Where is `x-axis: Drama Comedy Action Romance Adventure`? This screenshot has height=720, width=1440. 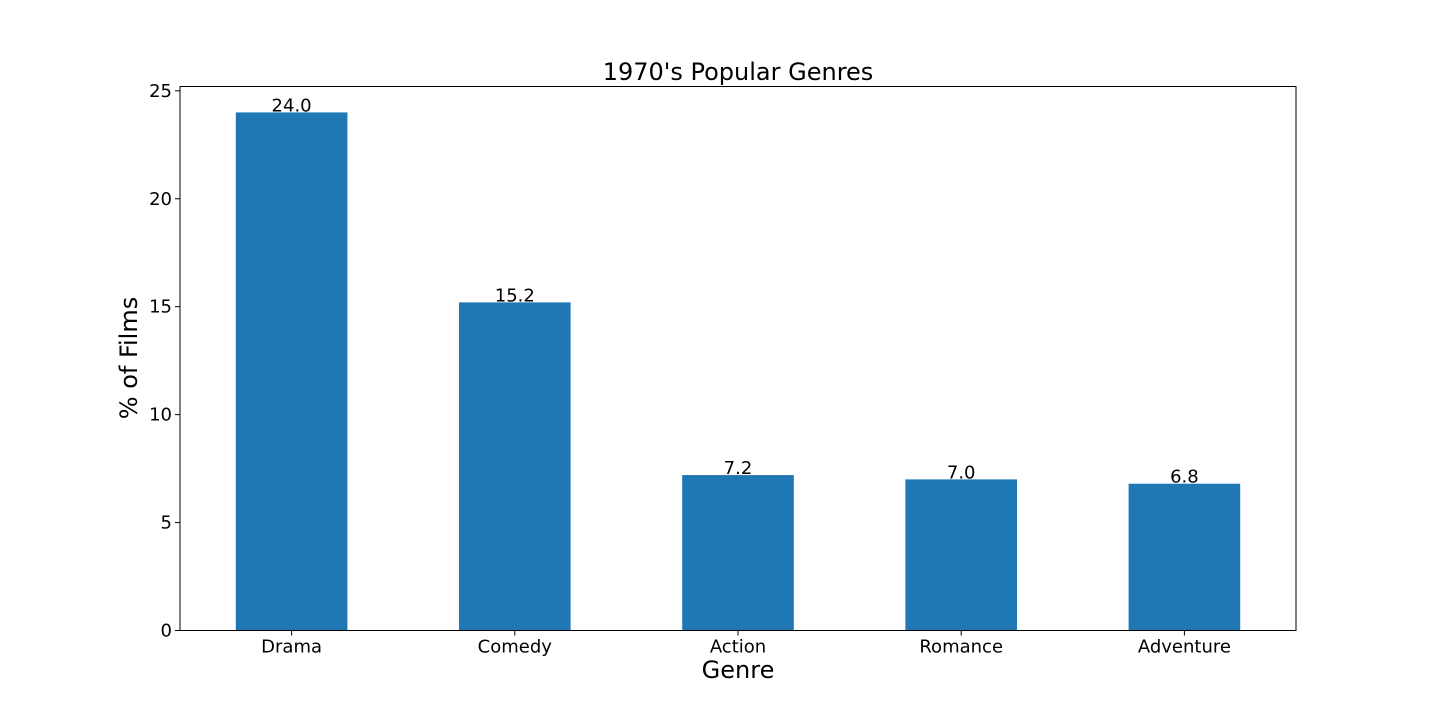
x-axis: Drama Comedy Action Romance Adventure is located at coordinates (746, 644).